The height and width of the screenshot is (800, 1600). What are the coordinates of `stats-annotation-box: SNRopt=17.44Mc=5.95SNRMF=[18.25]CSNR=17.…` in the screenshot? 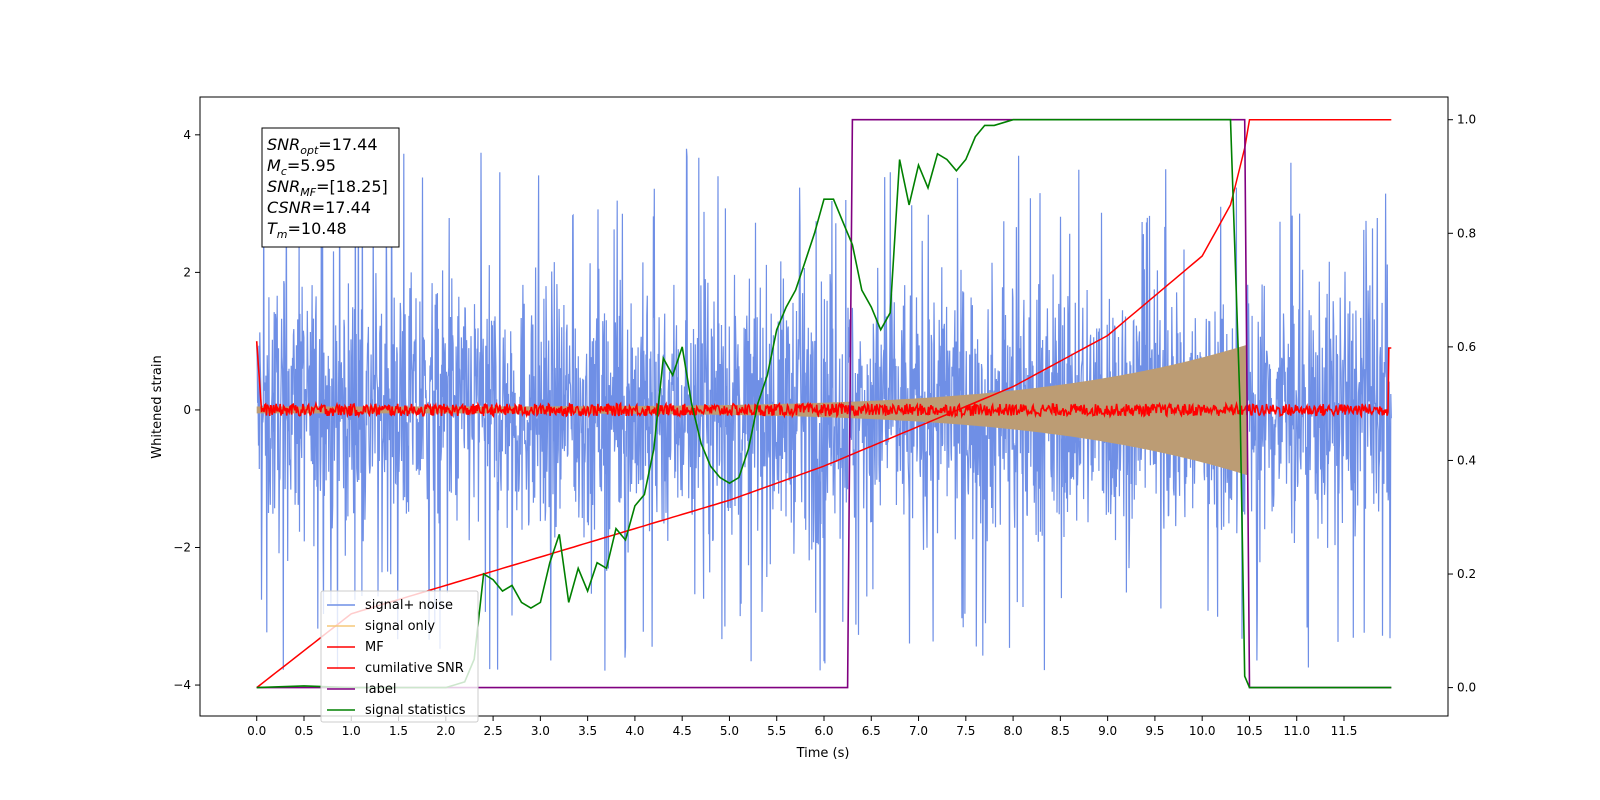 It's located at (330, 187).